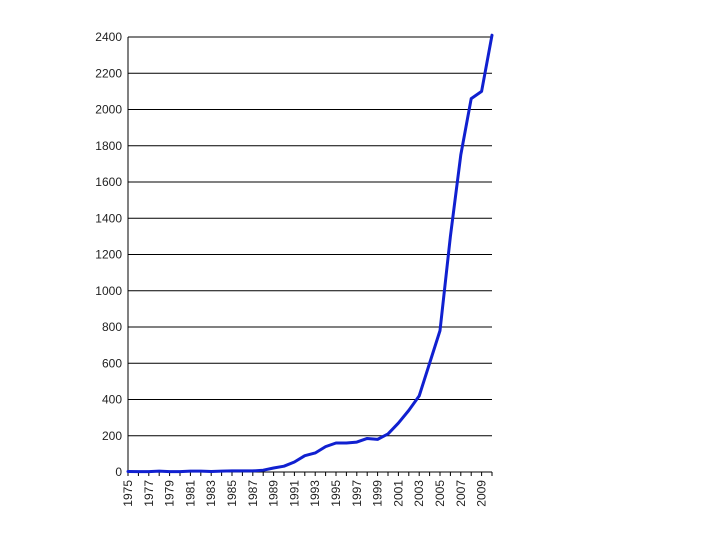 The width and height of the screenshot is (720, 540). What do you see at coordinates (253, 493) in the screenshot?
I see `x-tick-label: 1987` at bounding box center [253, 493].